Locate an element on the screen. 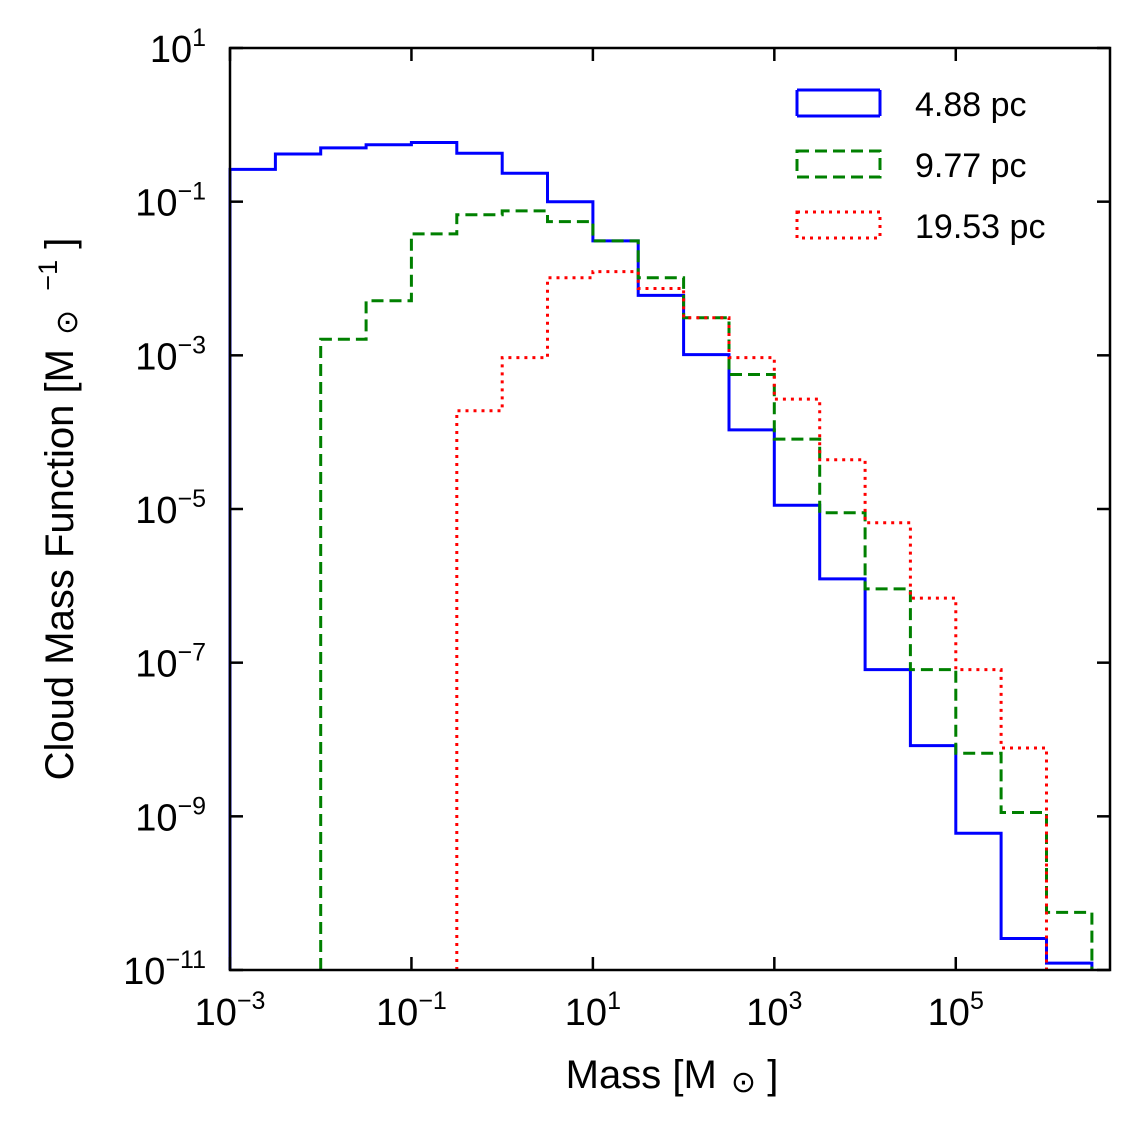 This screenshot has height=1131, width=1140. x-tick-label: 10⁻³ is located at coordinates (230, 1010).